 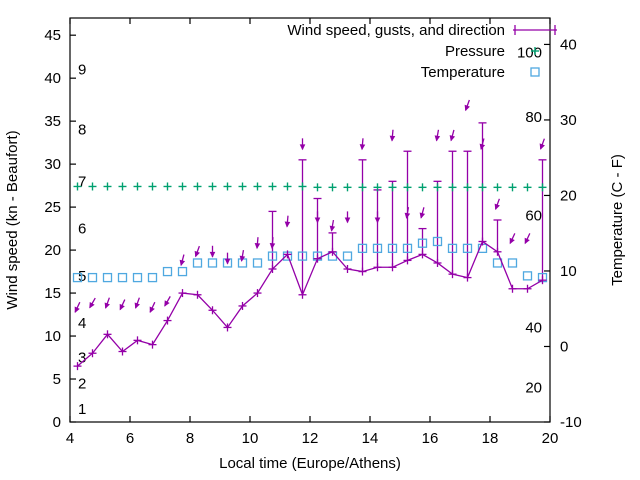 I want to click on x-axis-title: Local time (Europe/Athens), so click(x=310, y=463).